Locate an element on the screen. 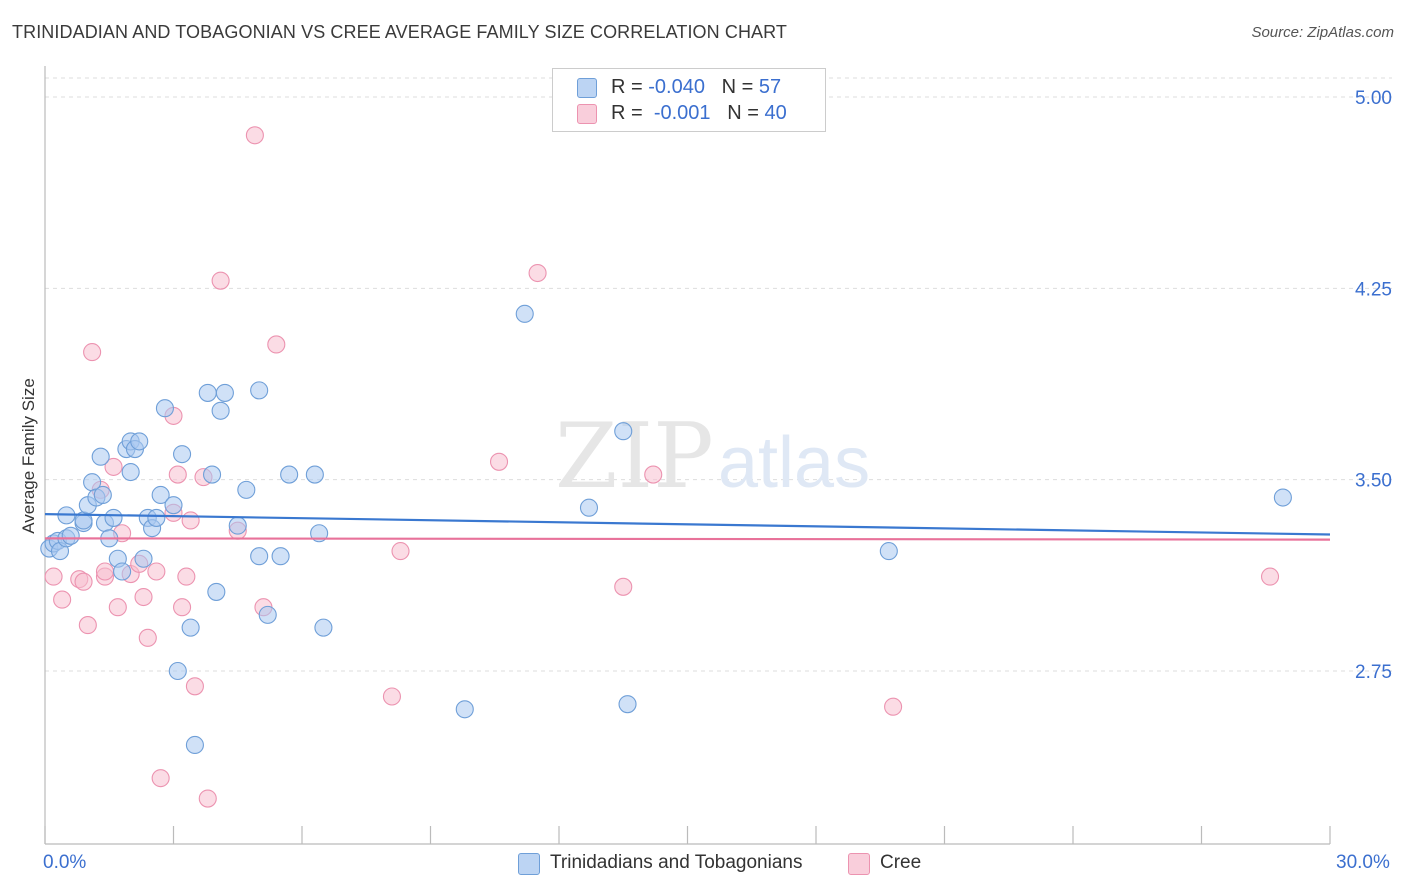 The height and width of the screenshot is (892, 1406). bottom-legend-swatch-blue is located at coordinates (529, 864).